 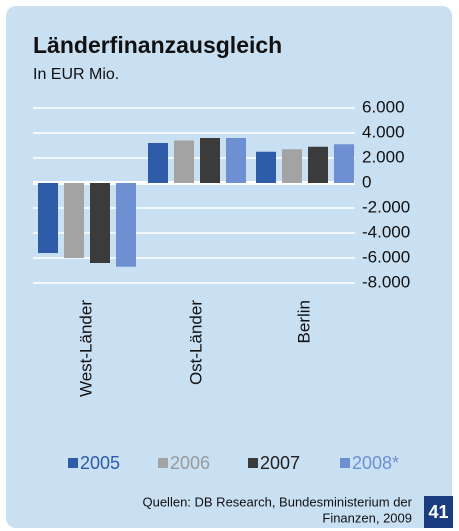 What do you see at coordinates (85, 348) in the screenshot?
I see `x-tick-label: West-Länder` at bounding box center [85, 348].